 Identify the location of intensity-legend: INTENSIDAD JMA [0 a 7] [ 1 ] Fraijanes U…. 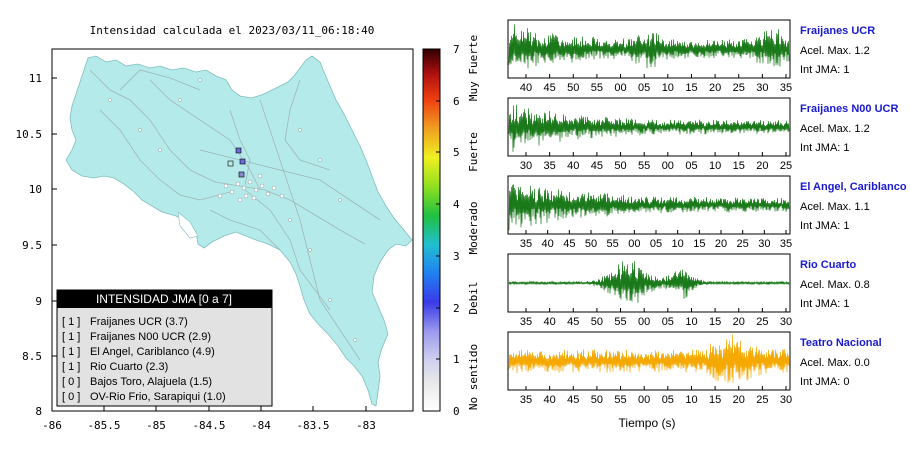
(164, 348).